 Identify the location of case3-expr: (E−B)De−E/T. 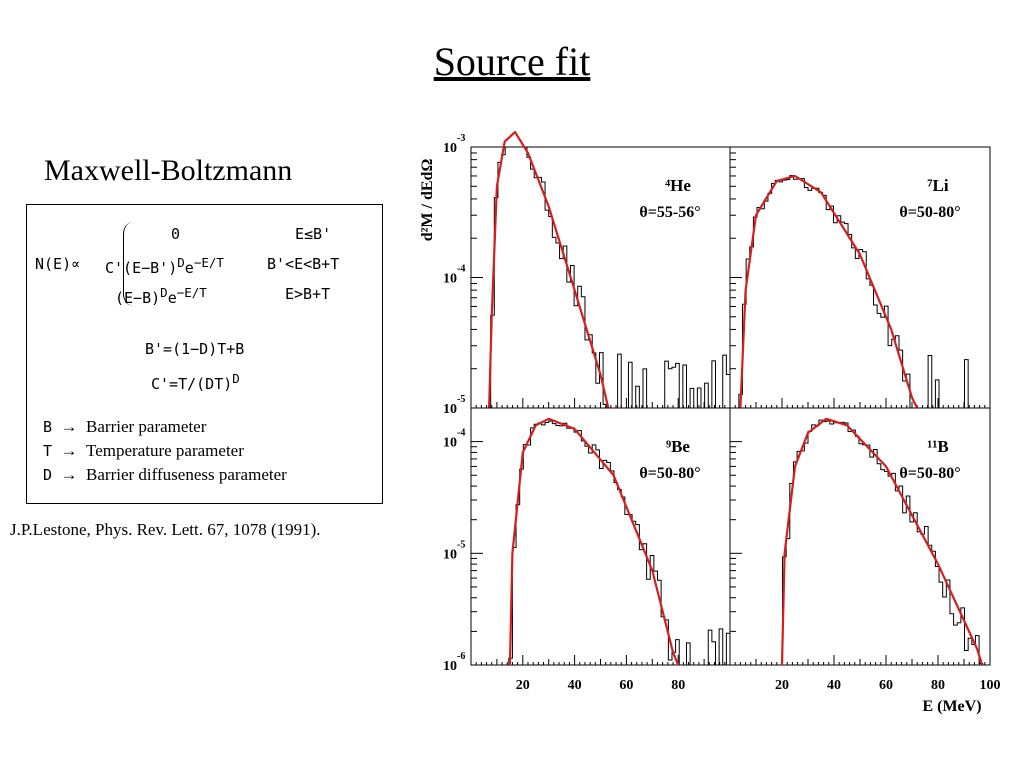
(161, 296).